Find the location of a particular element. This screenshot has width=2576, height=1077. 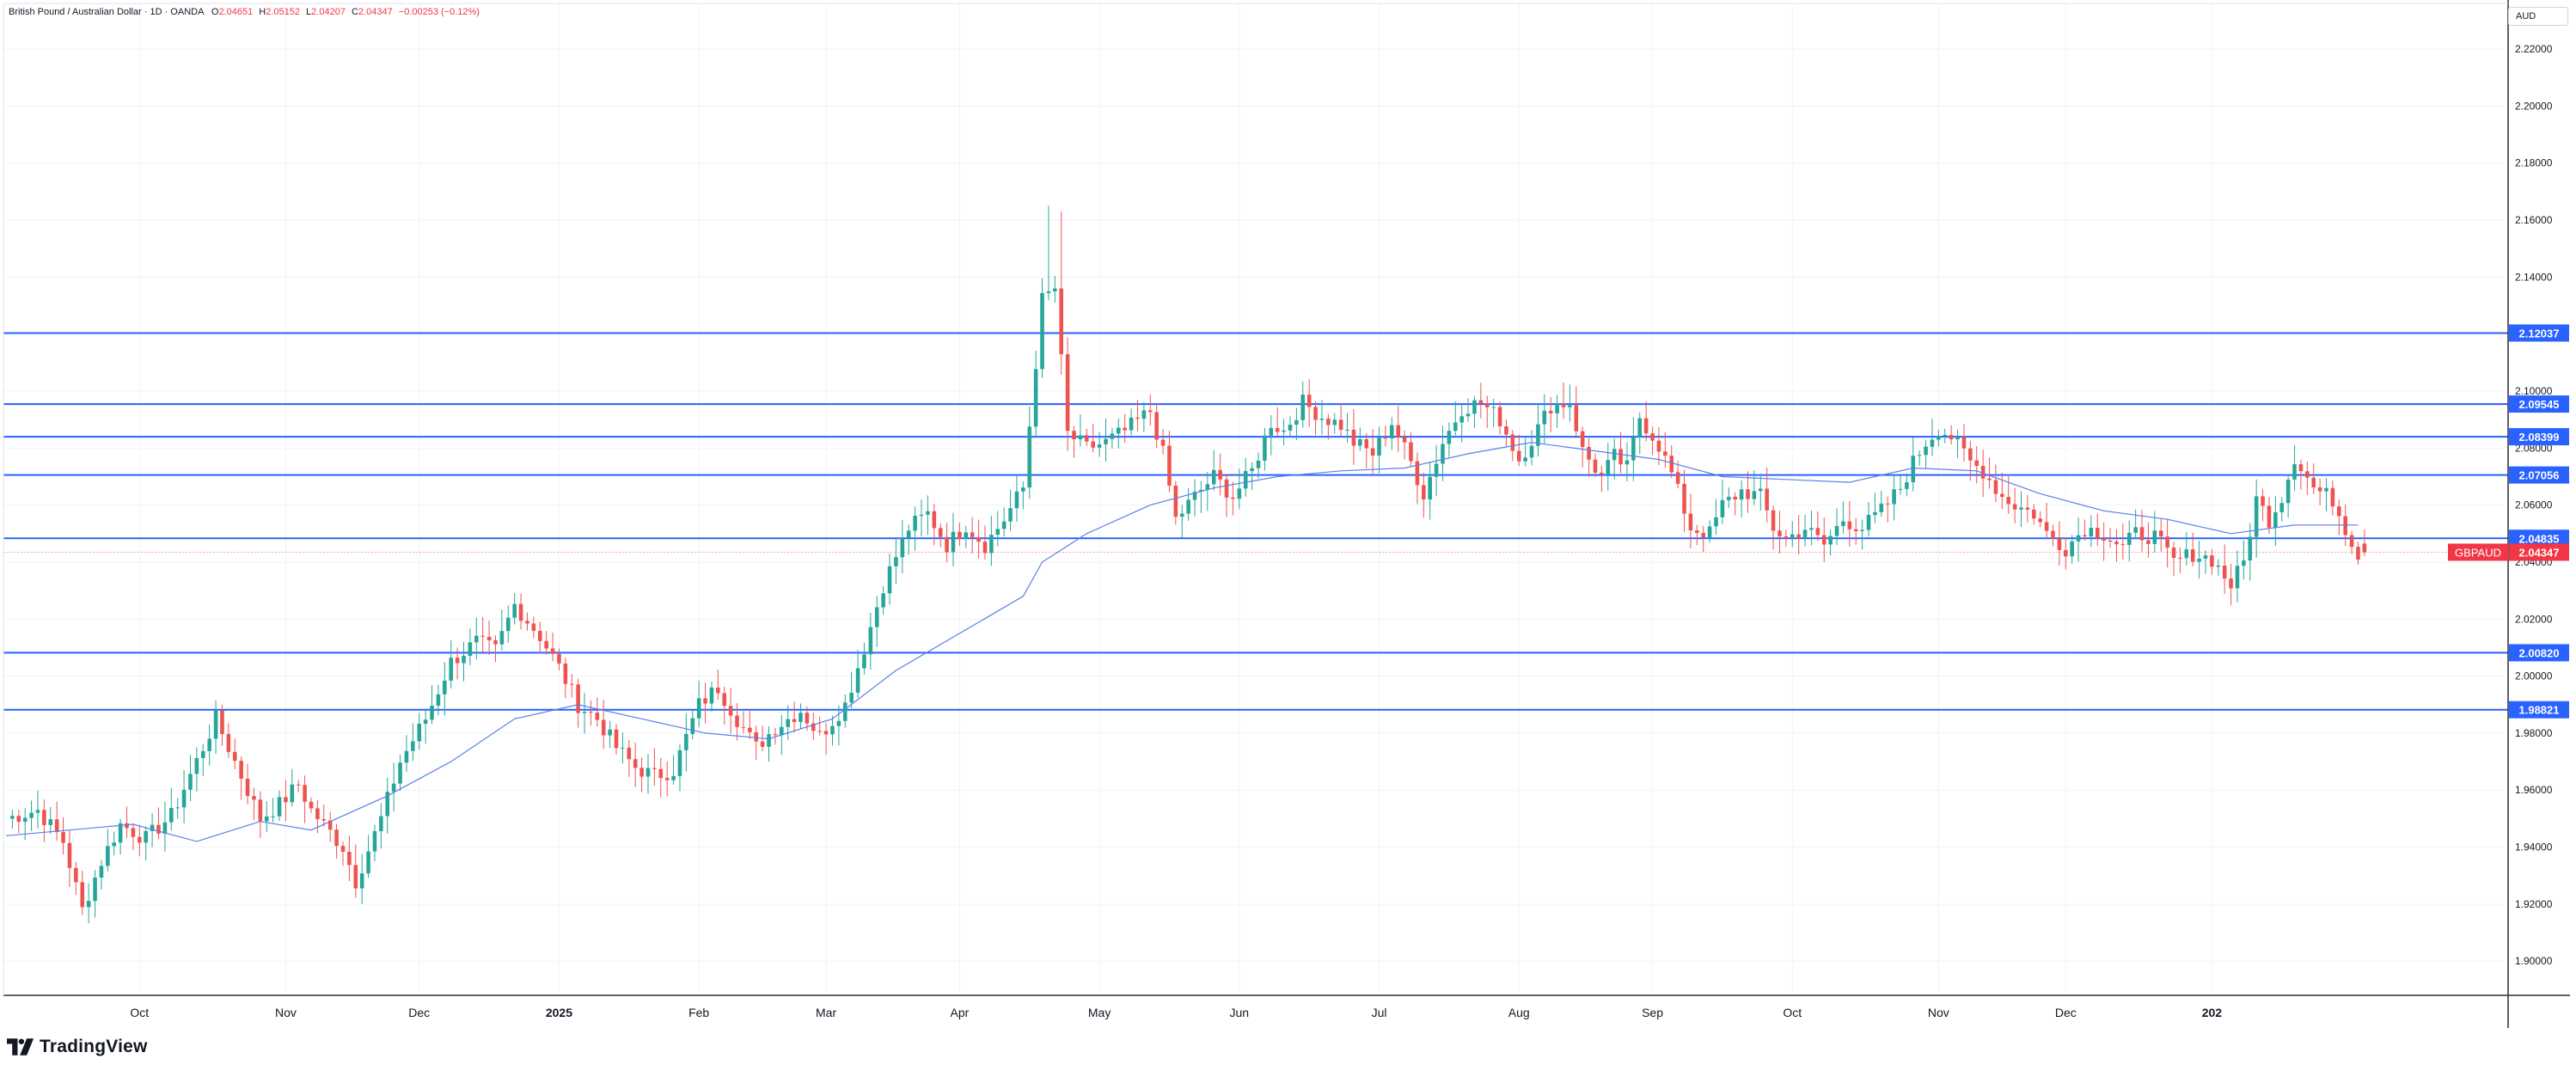

price-tick-label: 2.20000 is located at coordinates (2534, 106).